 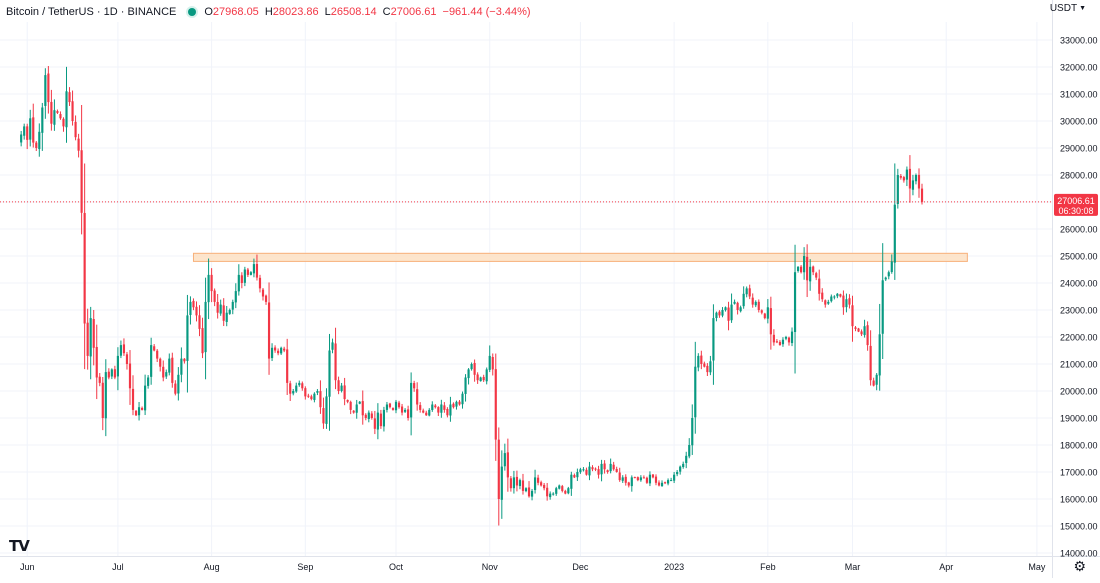 What do you see at coordinates (1079, 95) in the screenshot?
I see `y-tick-label: 31000.00` at bounding box center [1079, 95].